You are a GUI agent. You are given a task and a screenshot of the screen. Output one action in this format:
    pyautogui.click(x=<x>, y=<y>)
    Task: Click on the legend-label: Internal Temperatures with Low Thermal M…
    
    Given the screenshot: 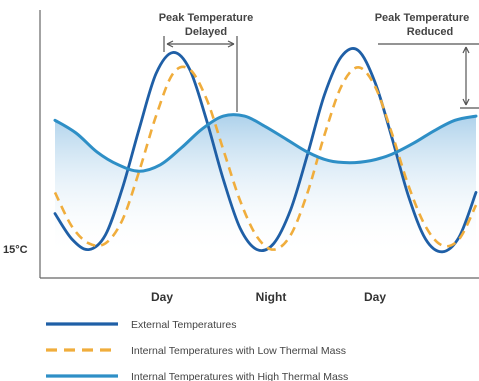 What is the action you would take?
    pyautogui.click(x=238, y=351)
    